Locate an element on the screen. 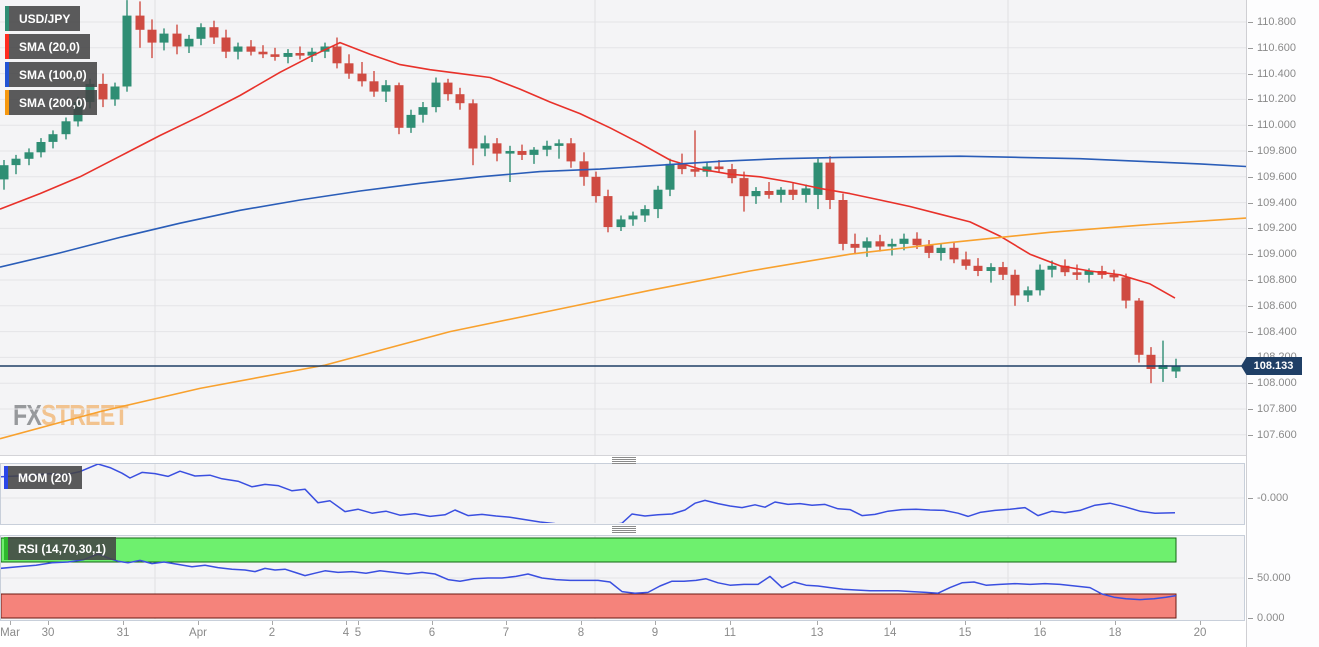 The width and height of the screenshot is (1319, 647). price-tick-label: 109.200 is located at coordinates (1272, 228).